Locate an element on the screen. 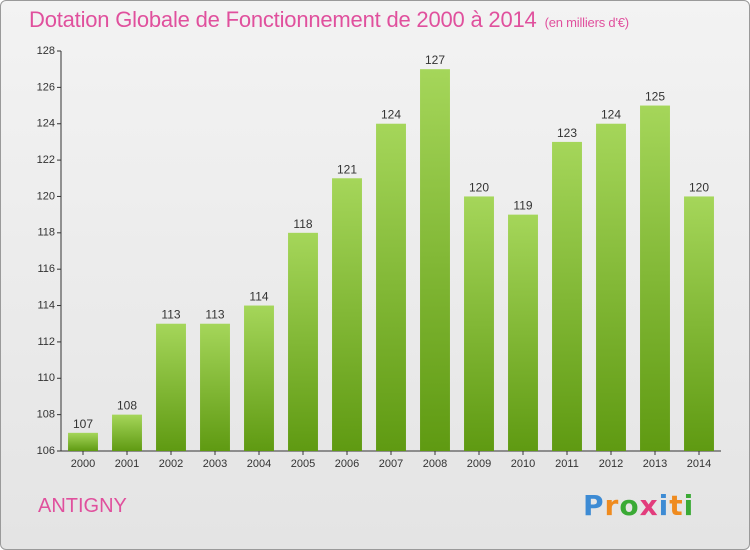  x-tick-label: 2009 is located at coordinates (479, 464).